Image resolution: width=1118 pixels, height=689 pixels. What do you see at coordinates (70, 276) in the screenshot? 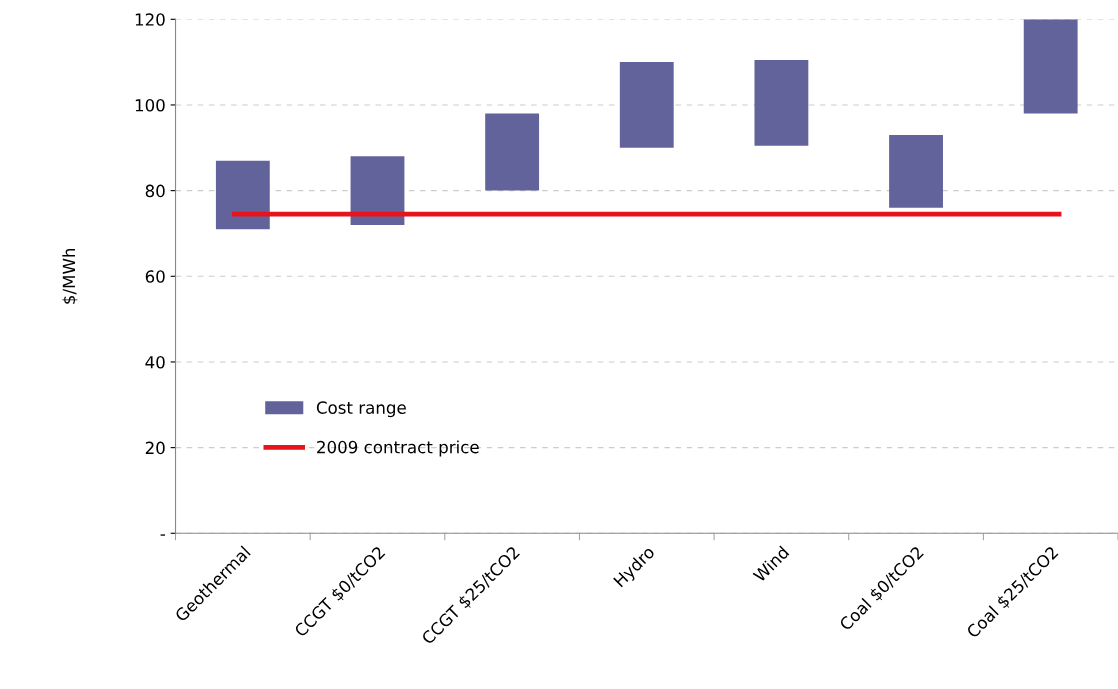
I see `y-axis-title: $/MWh` at bounding box center [70, 276].